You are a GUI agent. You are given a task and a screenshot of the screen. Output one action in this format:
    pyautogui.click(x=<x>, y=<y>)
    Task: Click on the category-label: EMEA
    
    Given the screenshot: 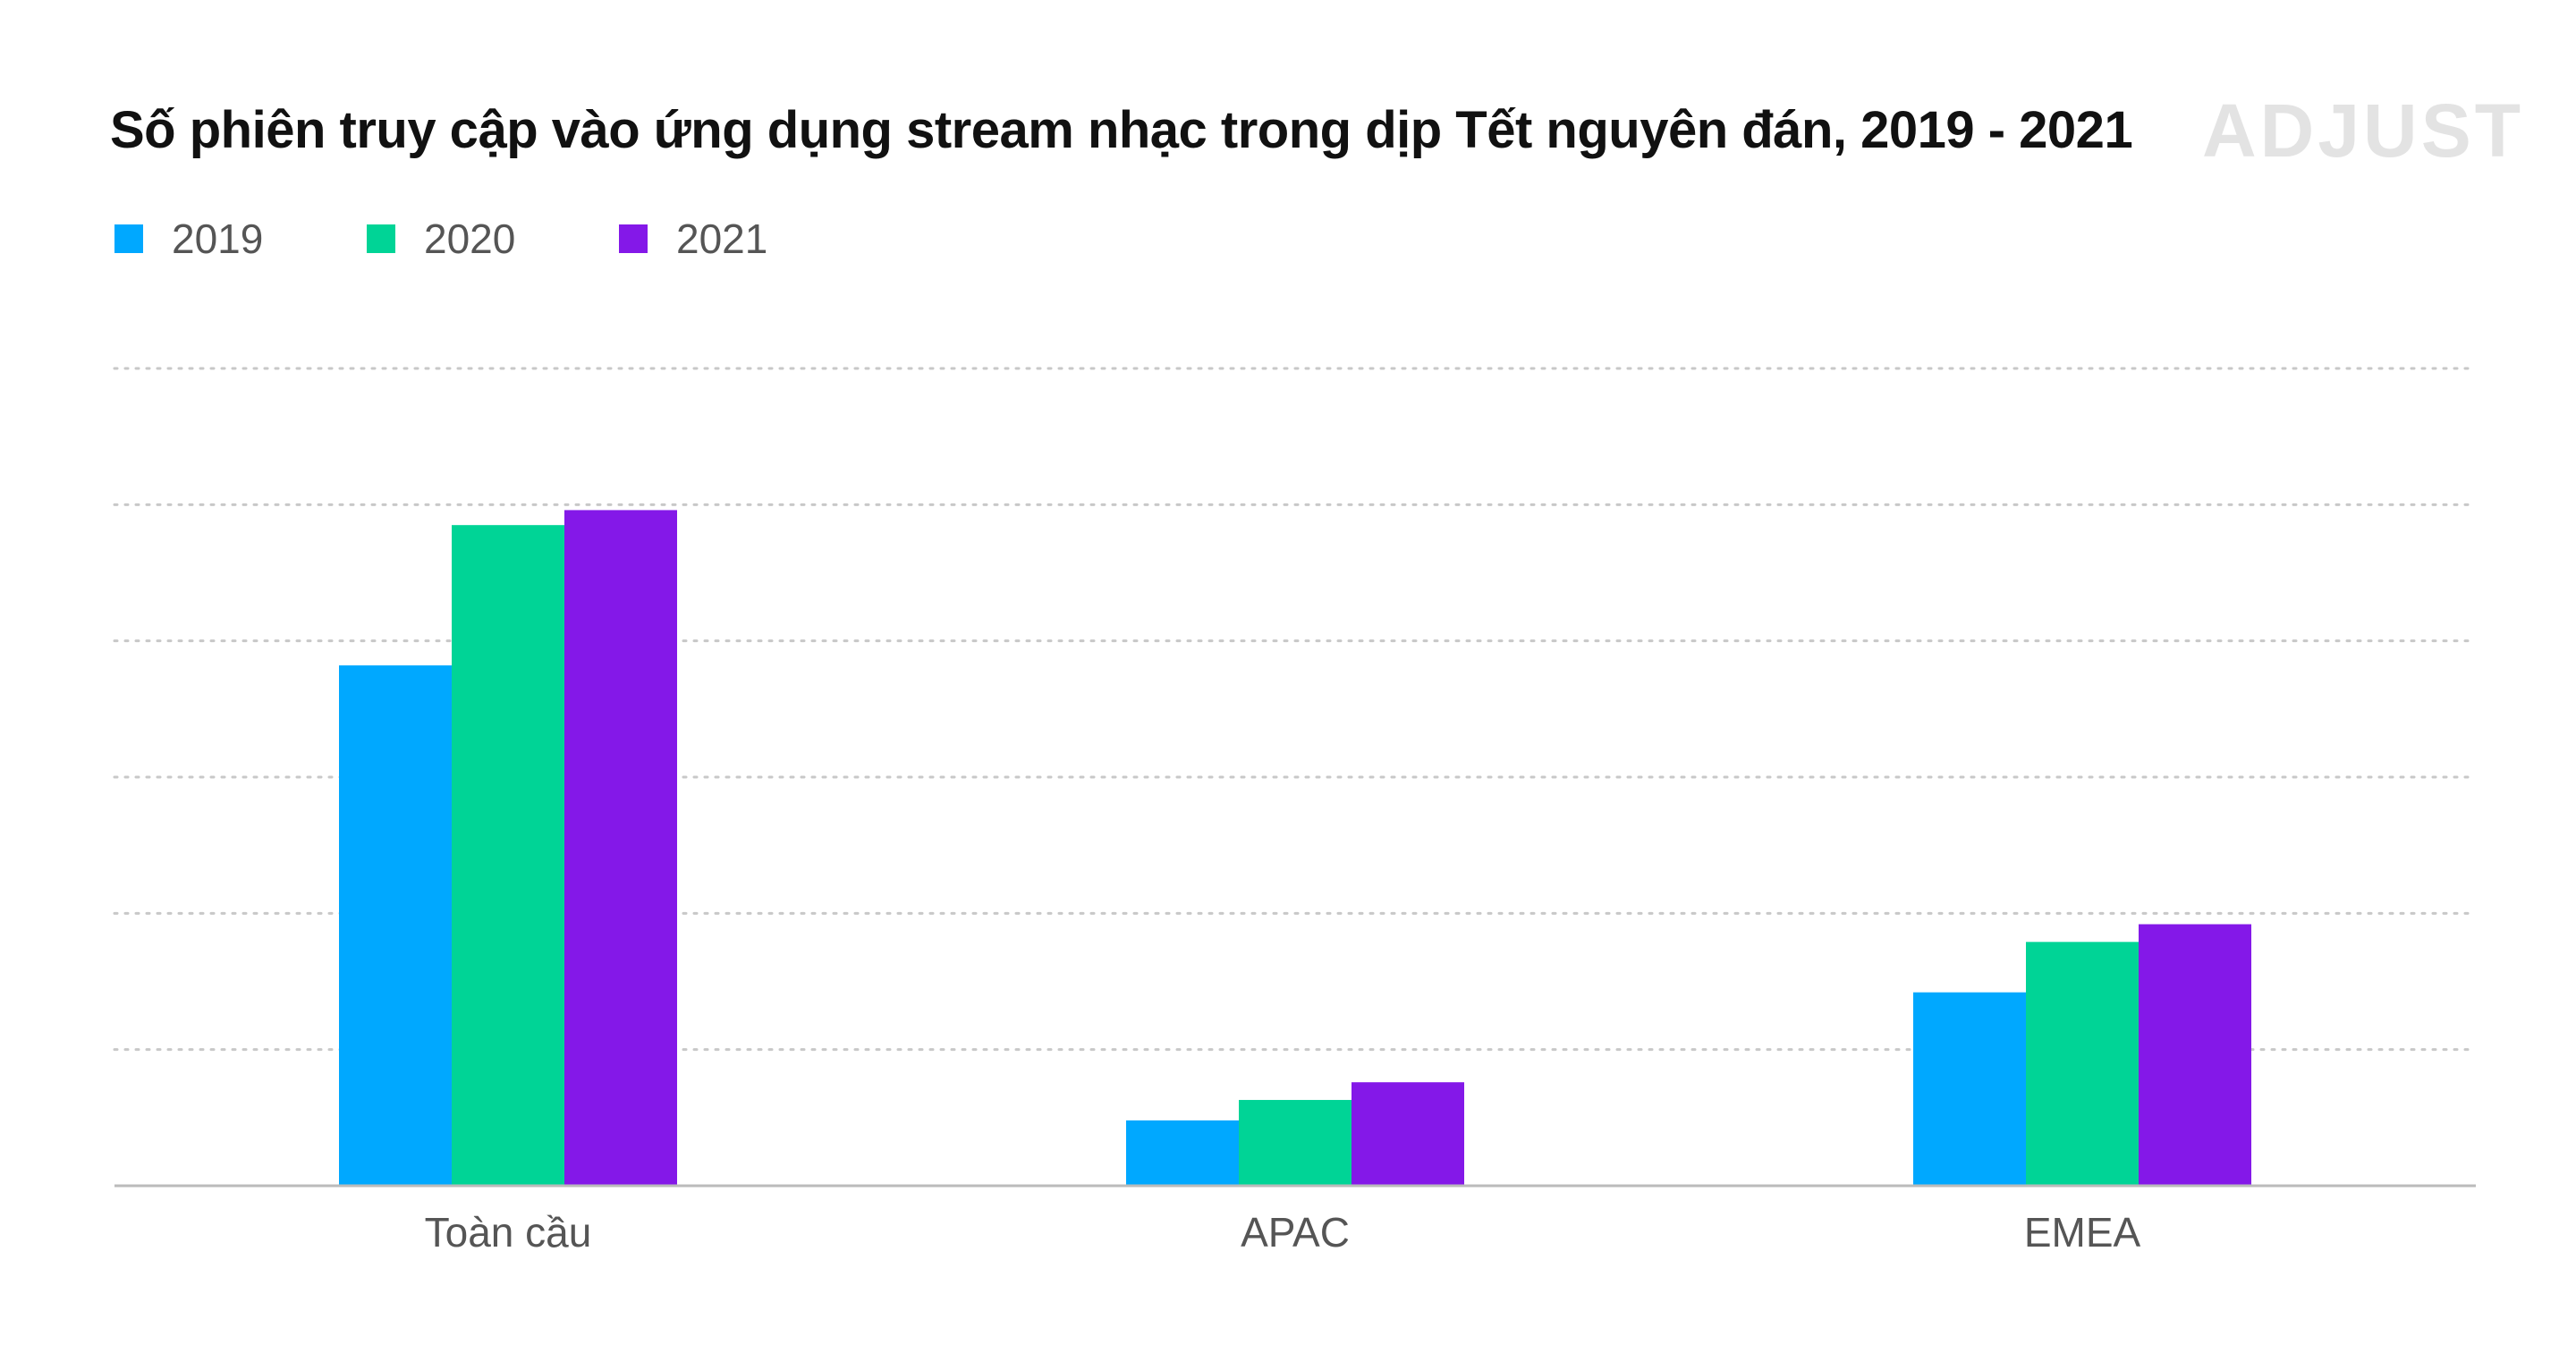 What is the action you would take?
    pyautogui.click(x=2082, y=1232)
    